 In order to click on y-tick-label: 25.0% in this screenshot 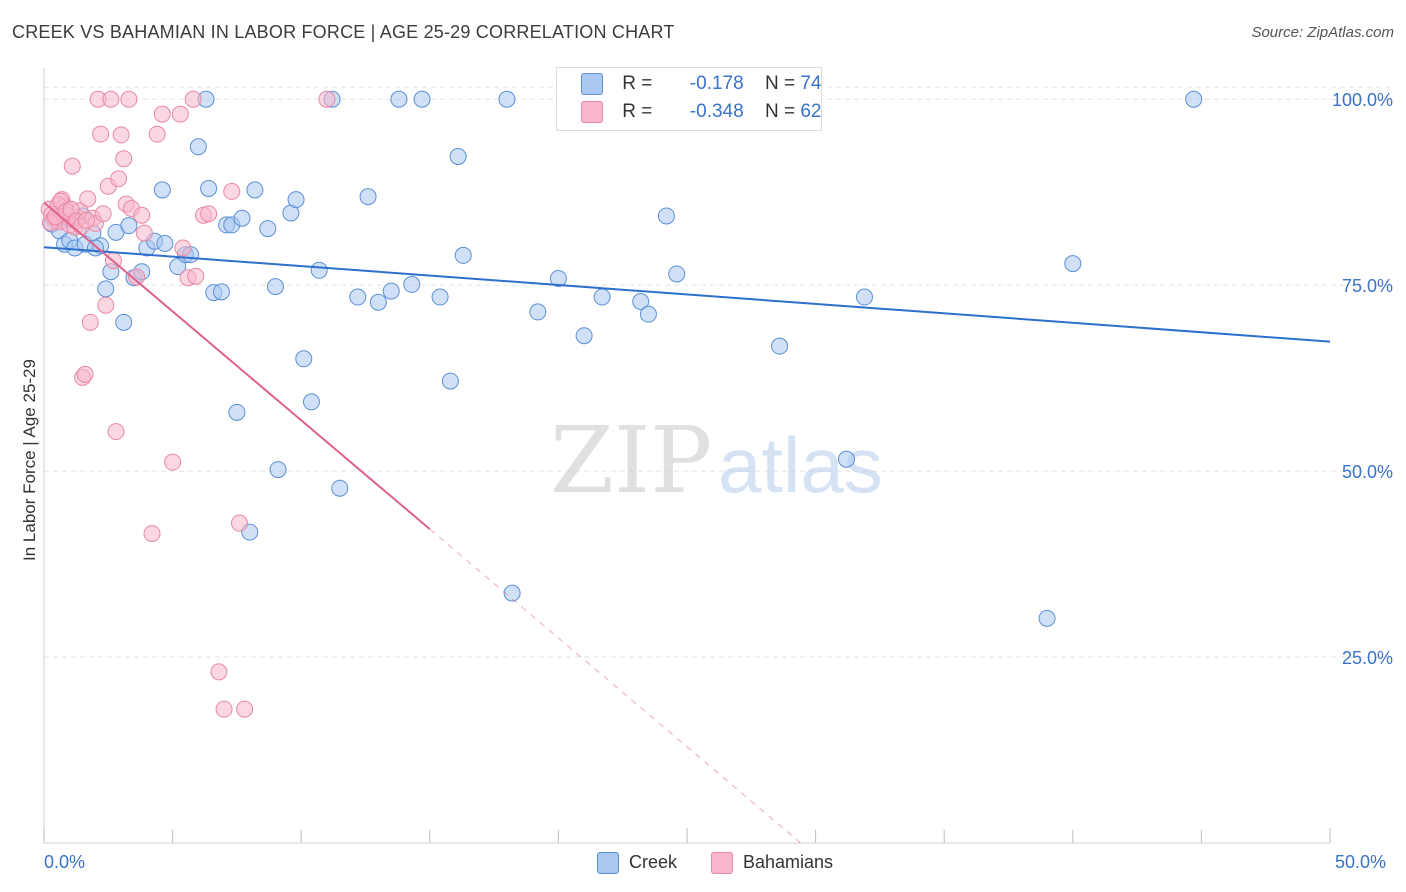, I will do `click(1367, 658)`.